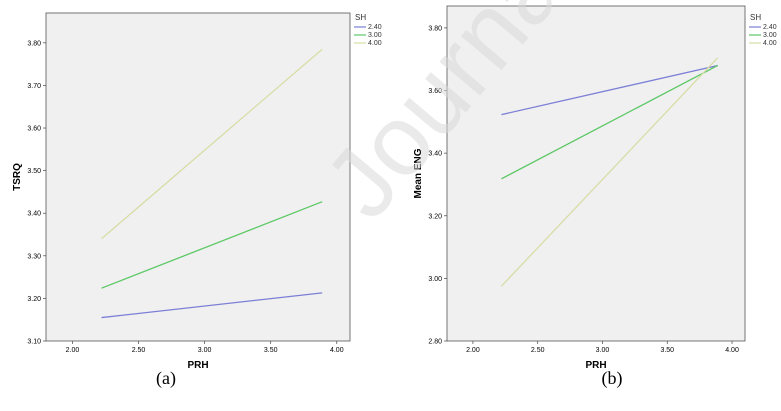  What do you see at coordinates (34, 86) in the screenshot?
I see `y-tick-label: 3.70` at bounding box center [34, 86].